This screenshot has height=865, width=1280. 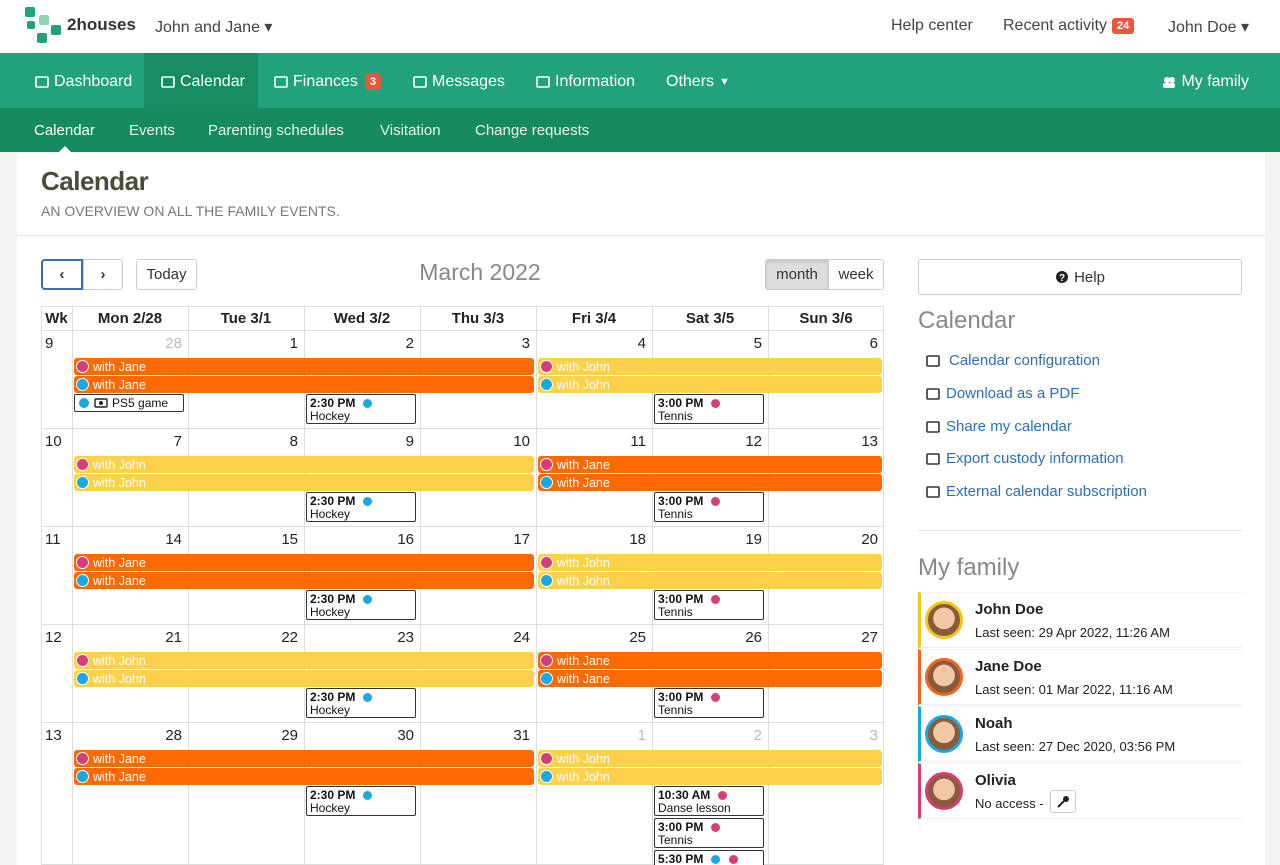 I want to click on prev-button: ‹, so click(x=62, y=274).